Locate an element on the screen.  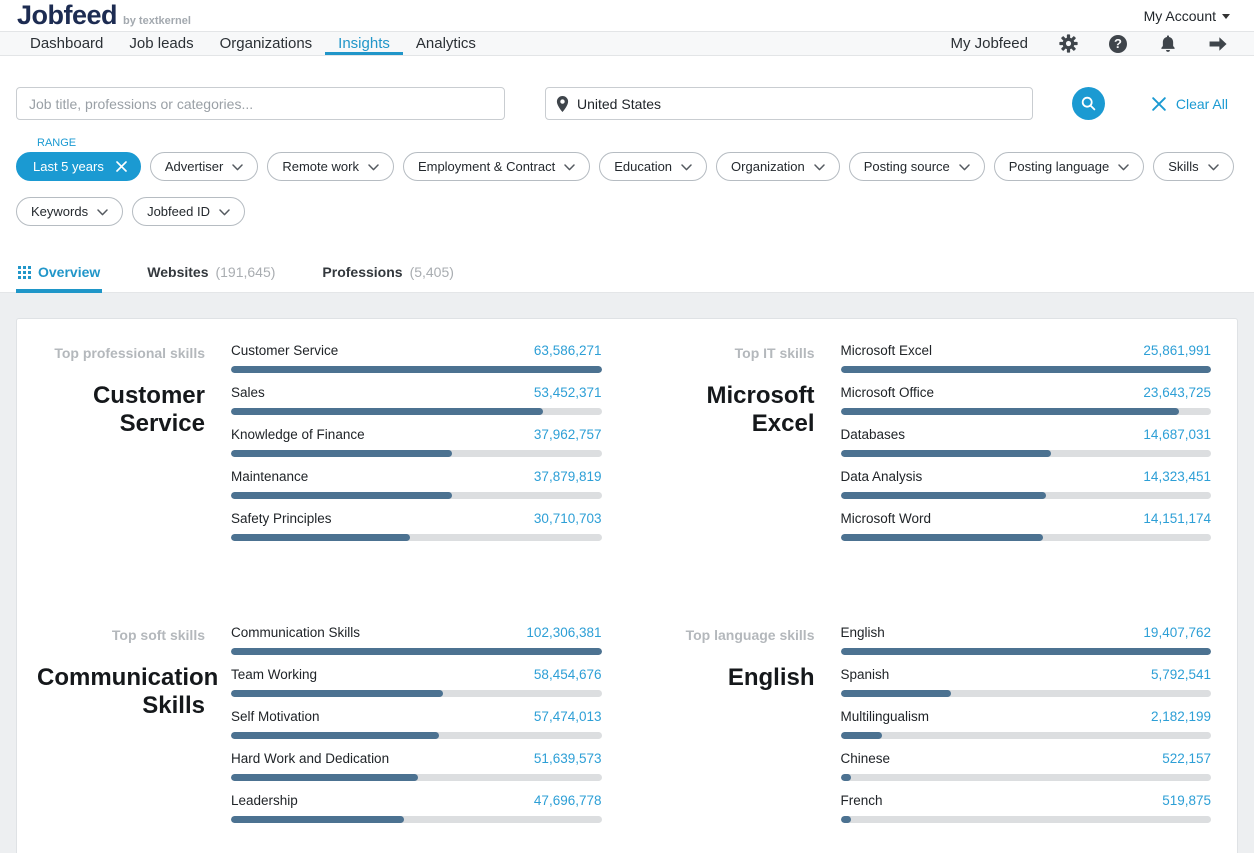
tab-websites: Websites (191,645) is located at coordinates (211, 278).